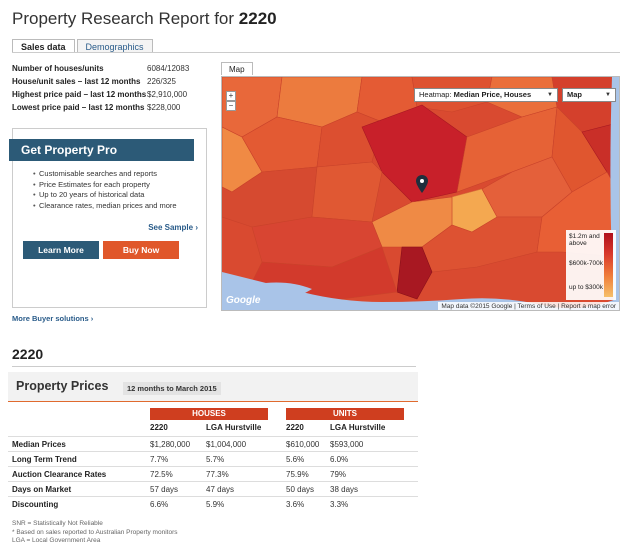 This screenshot has width=630, height=554. Describe the element at coordinates (344, 489) in the screenshot. I see `table-cell: 38 days` at that location.